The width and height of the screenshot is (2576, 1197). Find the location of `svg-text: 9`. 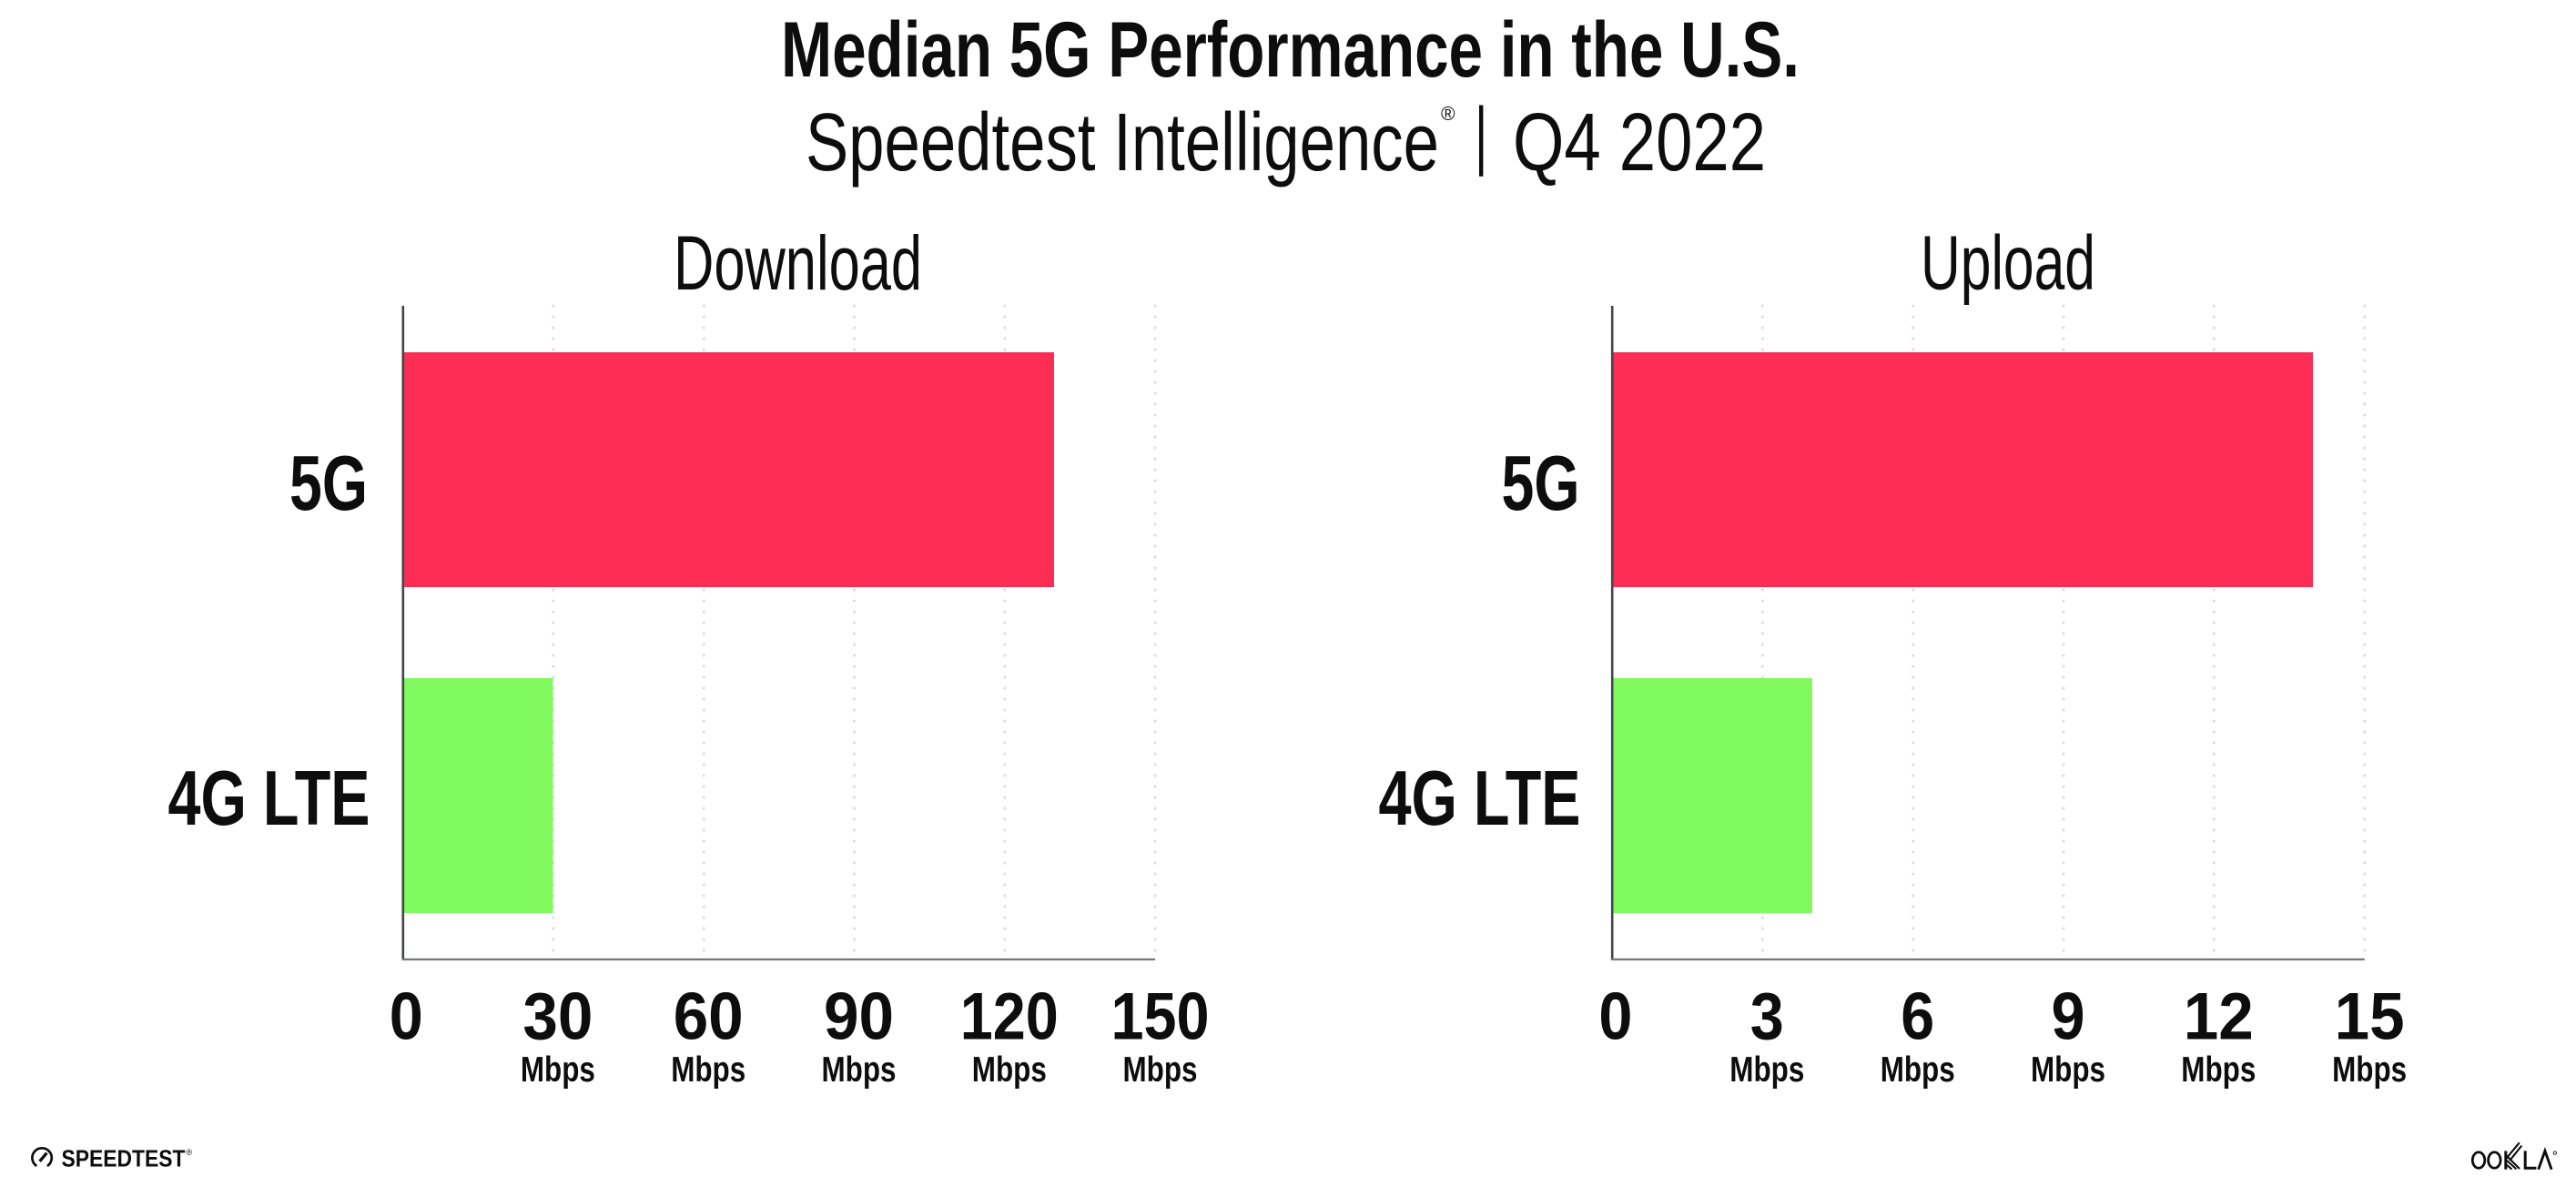

svg-text: 9 is located at coordinates (2068, 1017).